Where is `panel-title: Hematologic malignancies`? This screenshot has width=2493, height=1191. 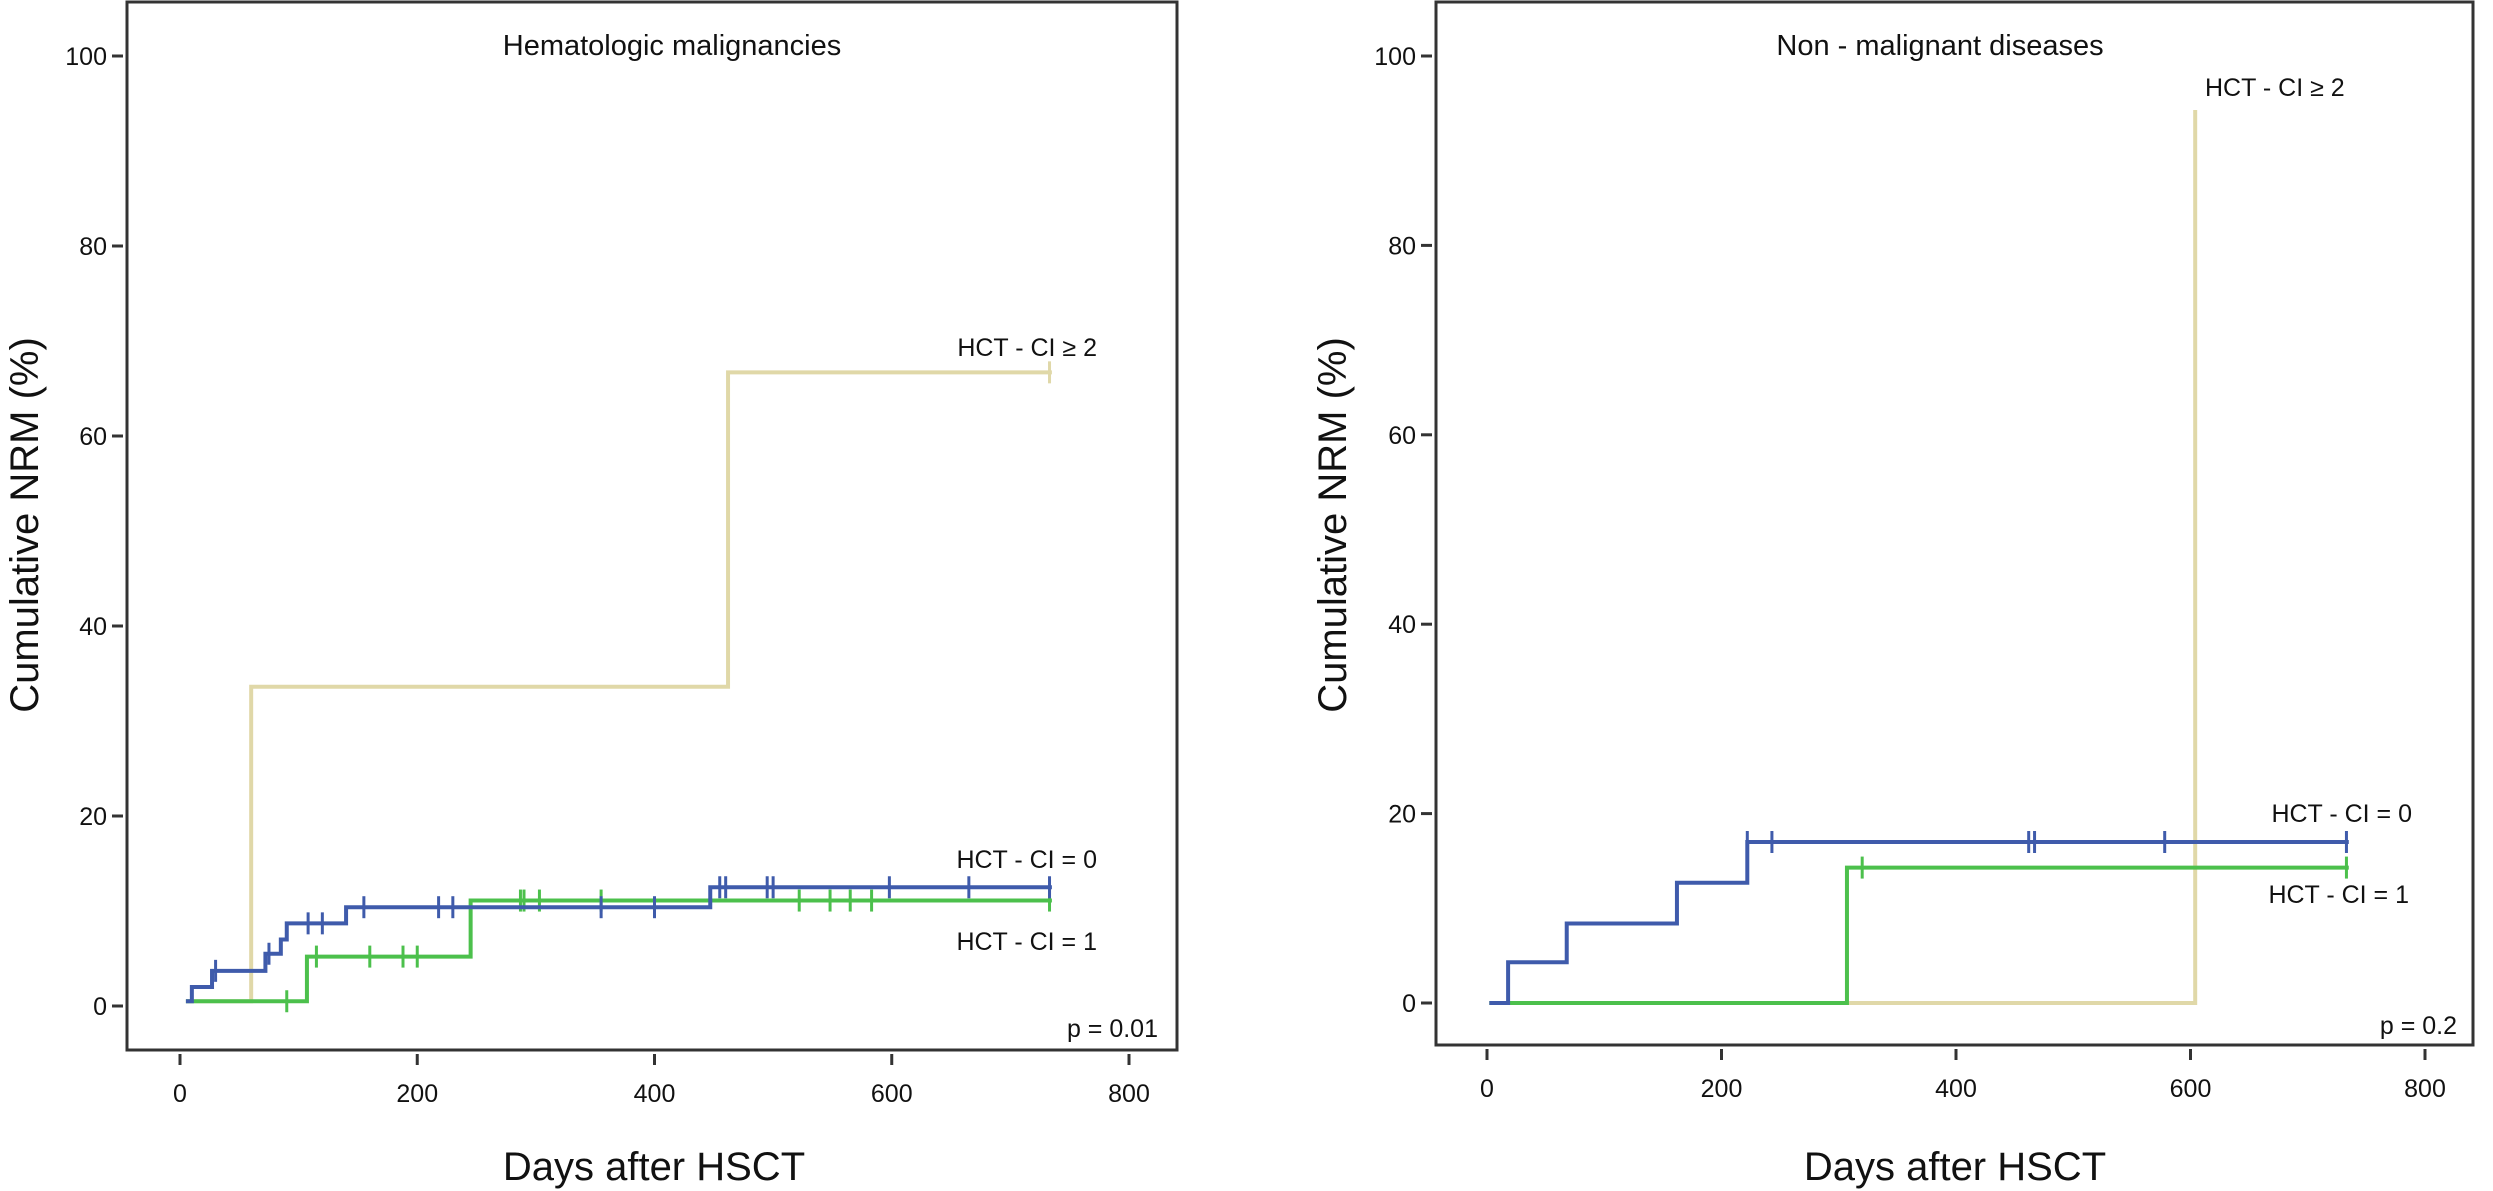 panel-title: Hematologic malignancies is located at coordinates (672, 46).